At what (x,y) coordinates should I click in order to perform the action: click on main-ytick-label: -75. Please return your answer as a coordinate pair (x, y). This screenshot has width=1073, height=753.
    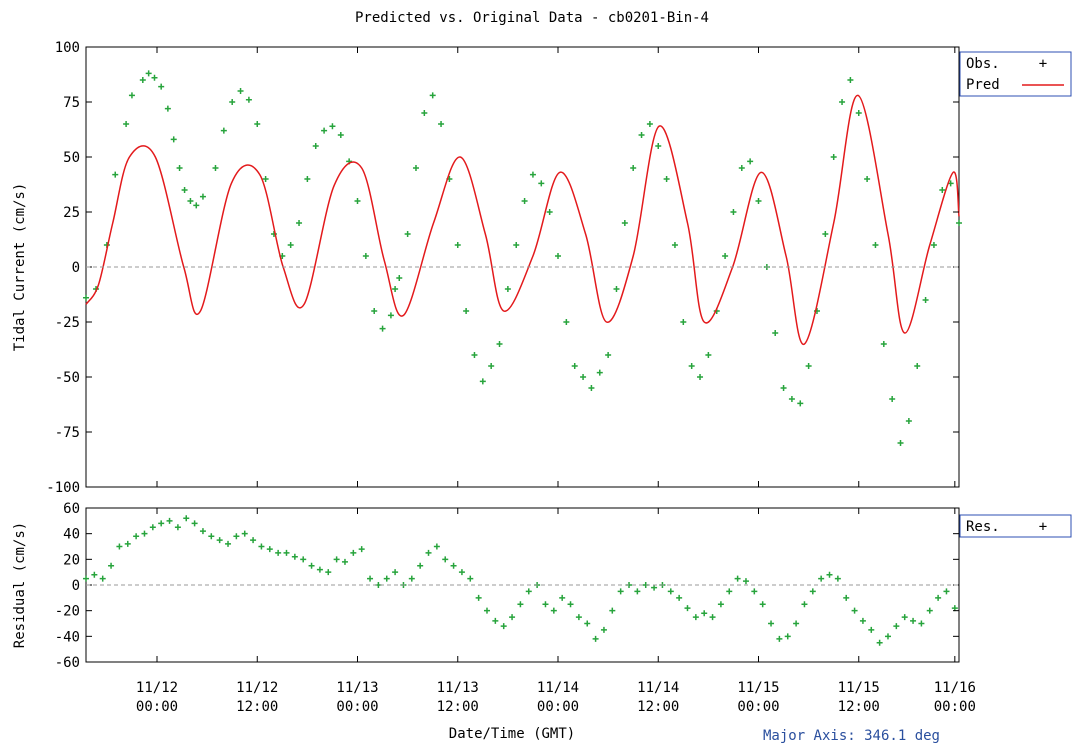
    Looking at the image, I should click on (67, 433).